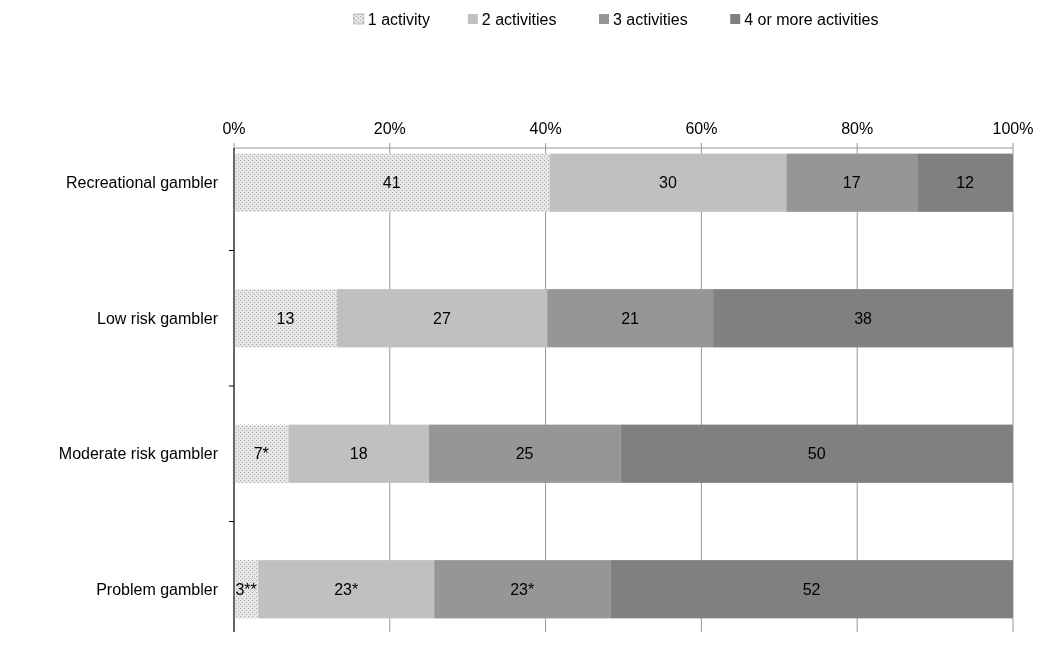 The image size is (1043, 650). I want to click on data-label: 18, so click(358, 454).